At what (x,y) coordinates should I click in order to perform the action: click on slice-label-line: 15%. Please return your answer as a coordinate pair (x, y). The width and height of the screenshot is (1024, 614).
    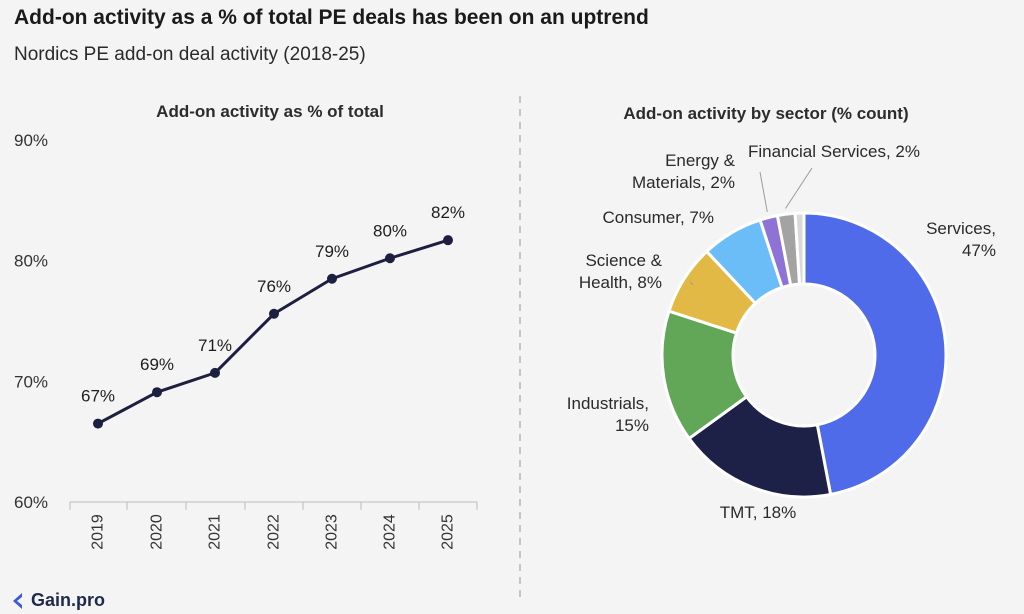
    Looking at the image, I should click on (632, 425).